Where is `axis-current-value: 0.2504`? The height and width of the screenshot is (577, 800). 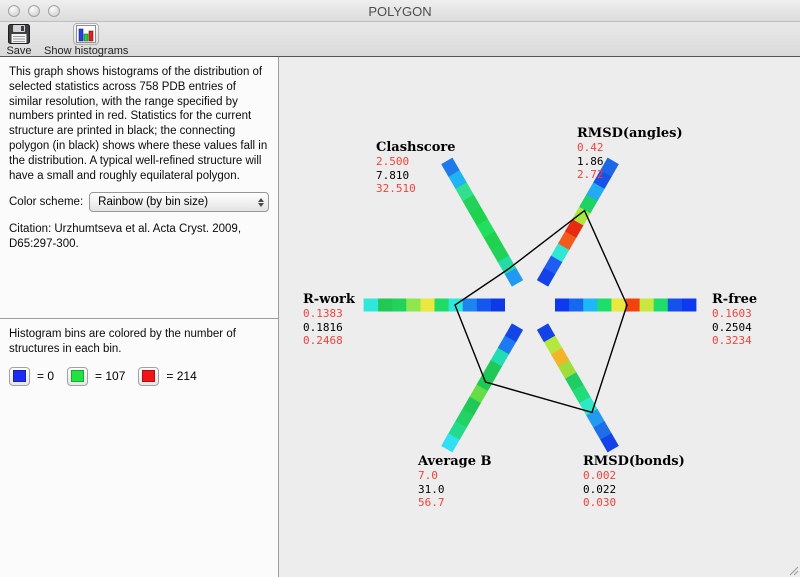 axis-current-value: 0.2504 is located at coordinates (732, 327).